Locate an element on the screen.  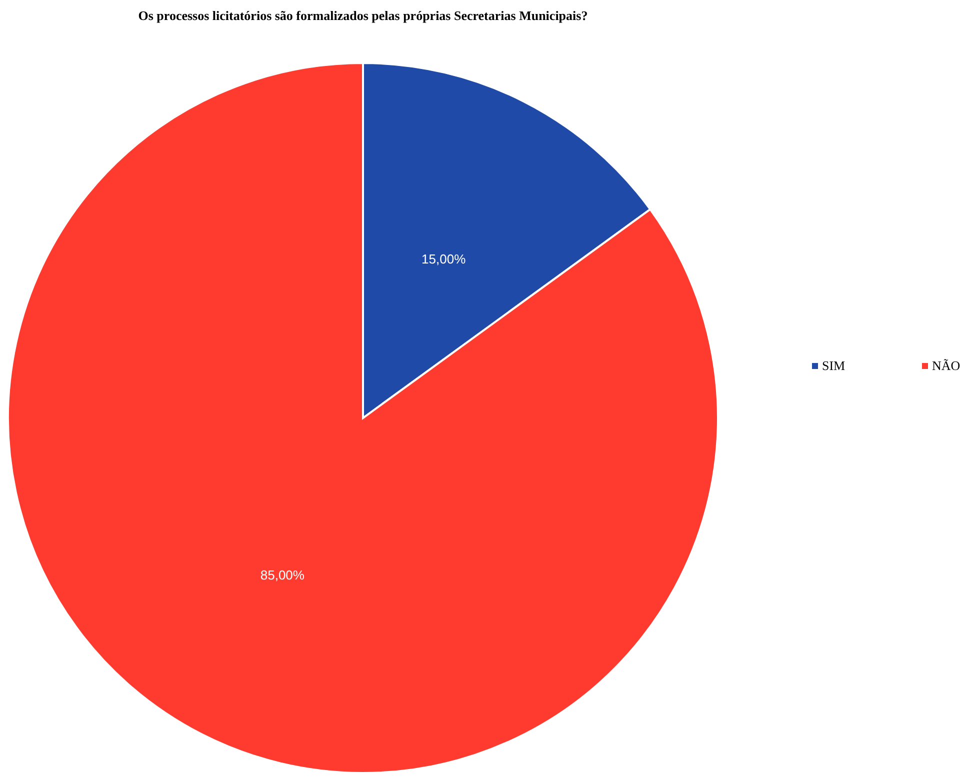
legend-label: SIM is located at coordinates (834, 365).